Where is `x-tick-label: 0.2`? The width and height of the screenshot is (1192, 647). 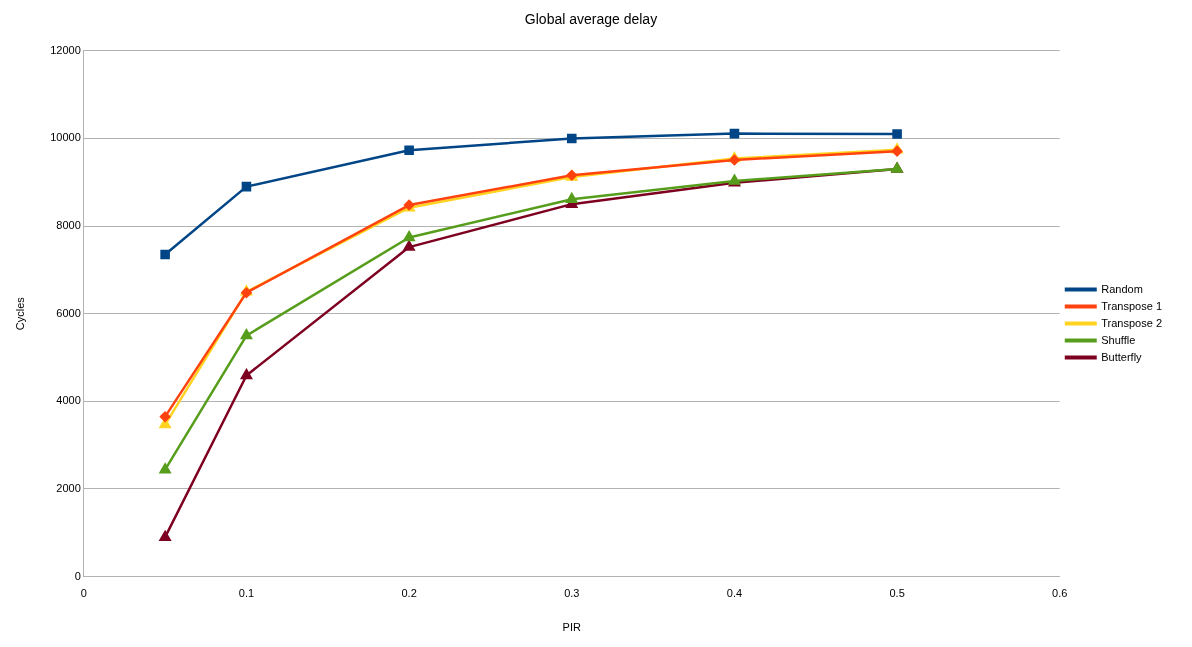
x-tick-label: 0.2 is located at coordinates (409, 593).